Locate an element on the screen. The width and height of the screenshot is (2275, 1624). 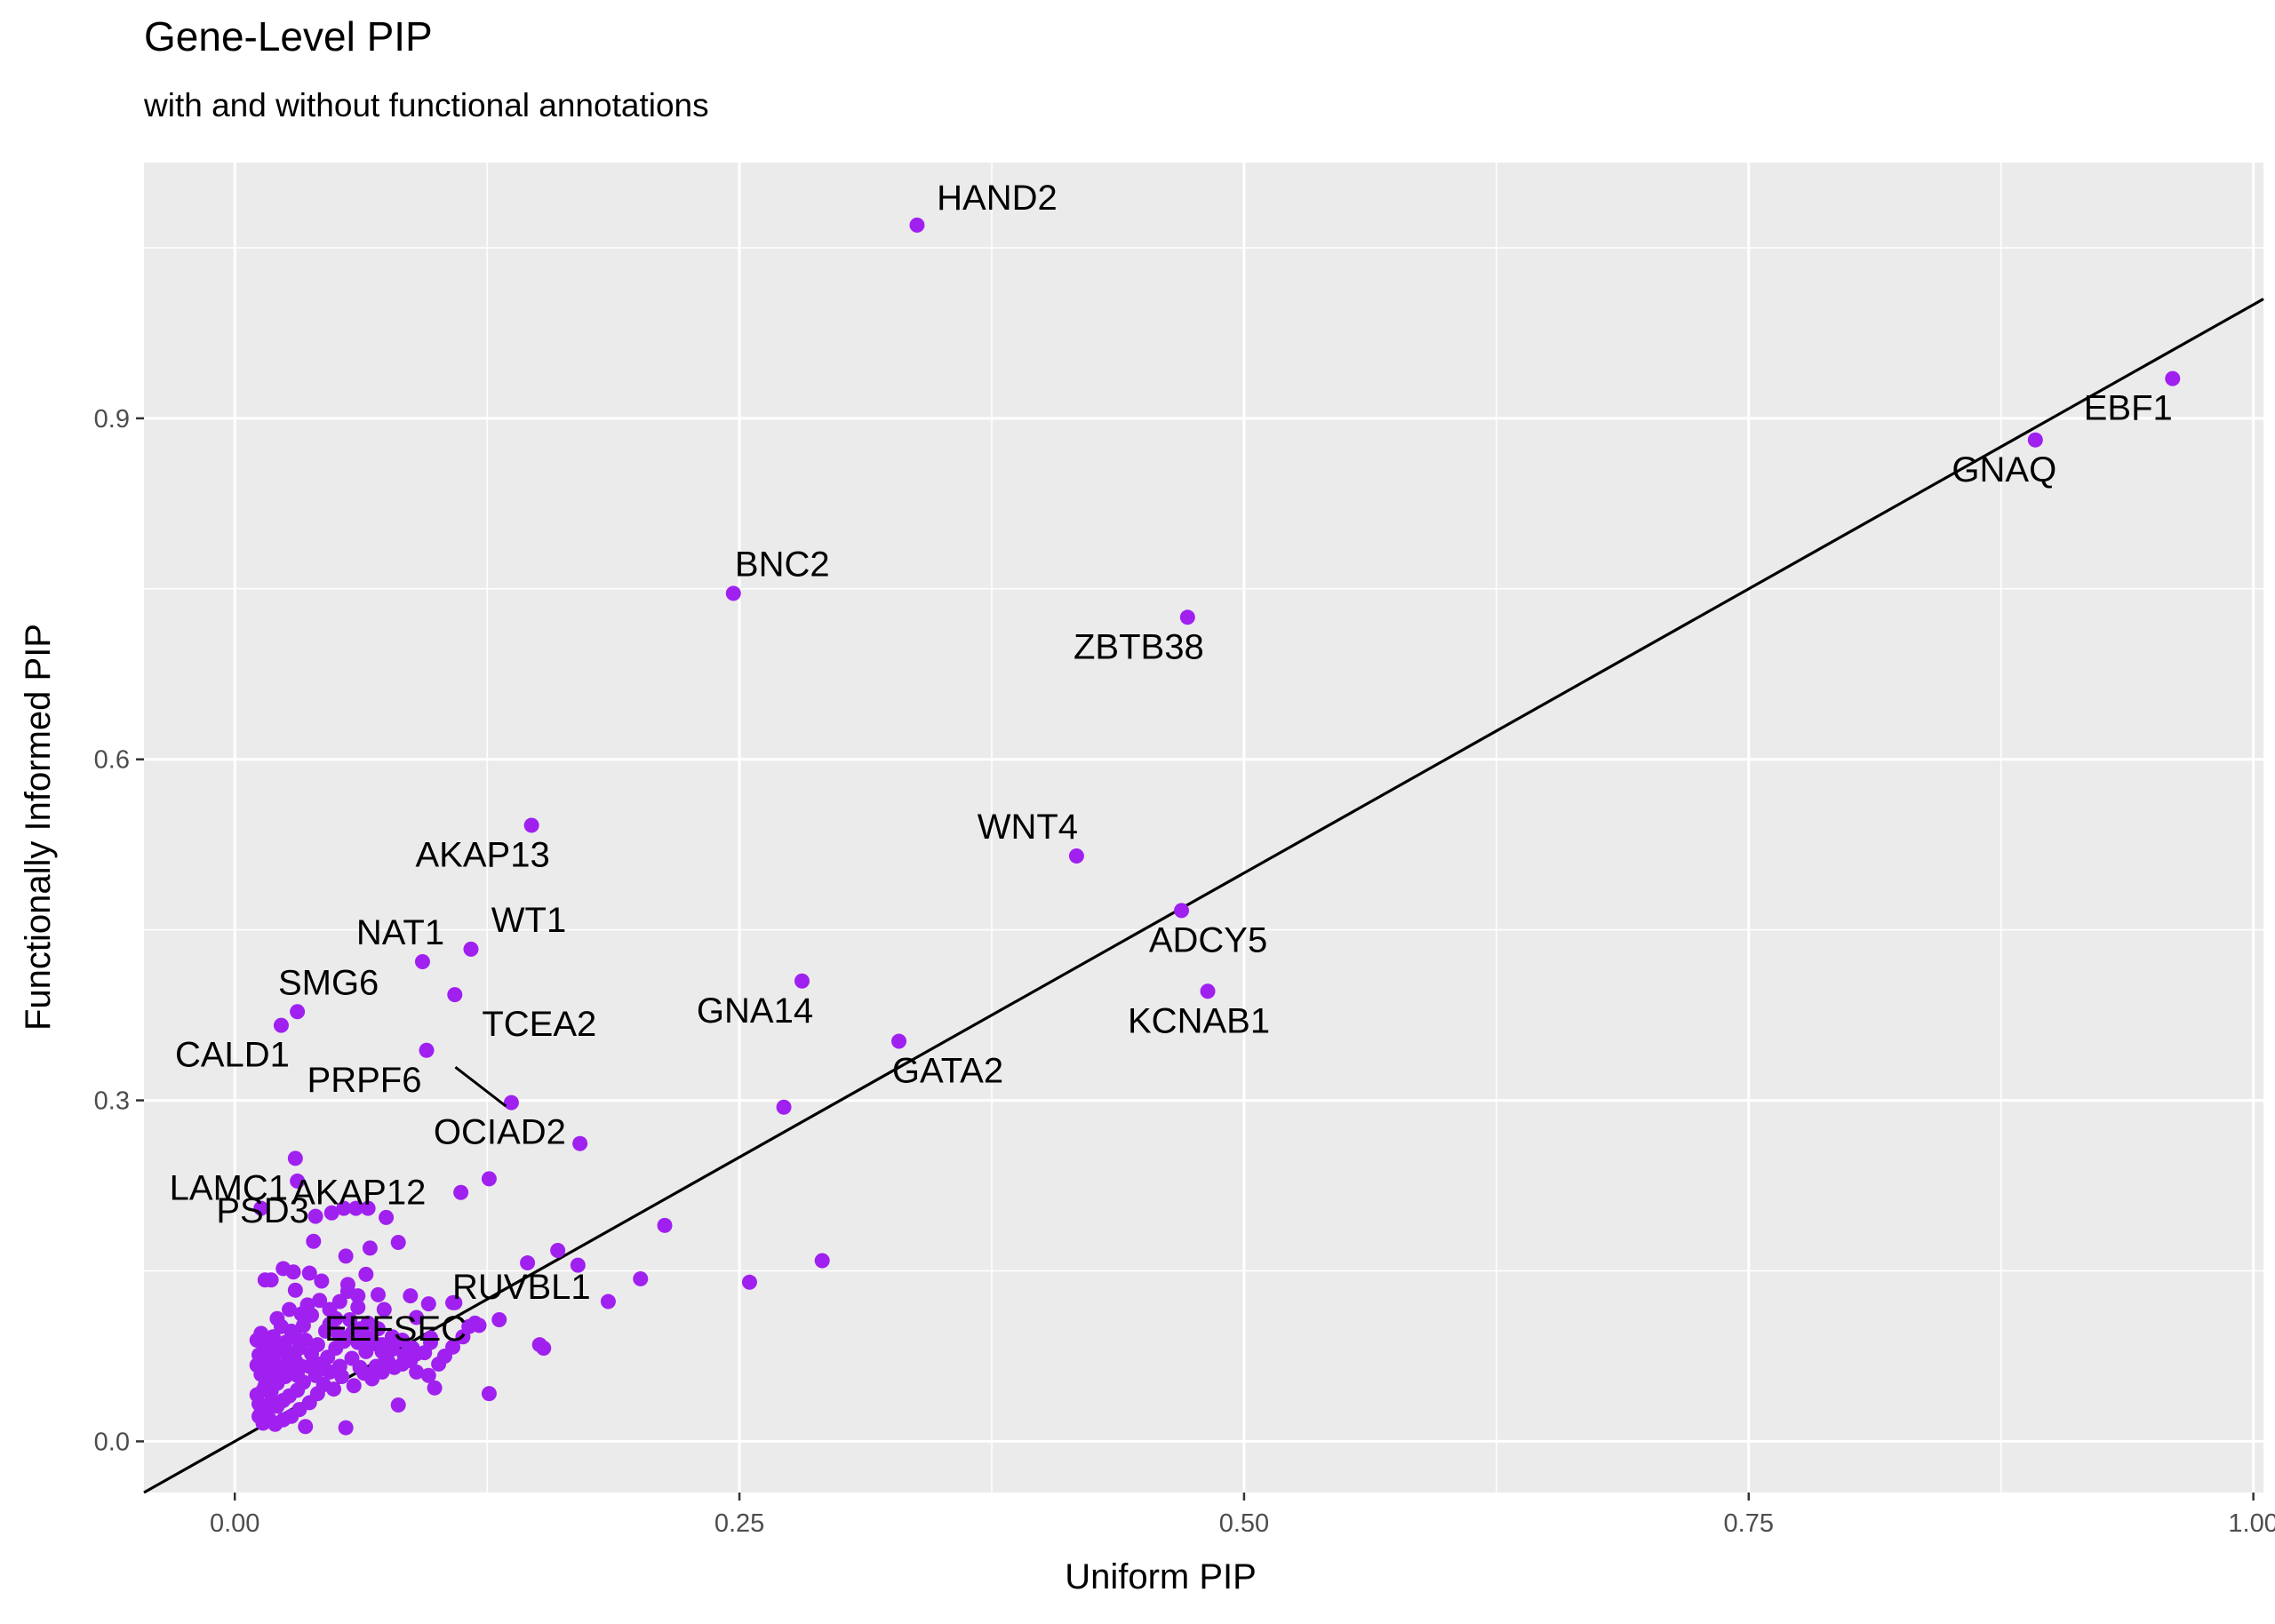
x-tick-label: 0.00 is located at coordinates (234, 1523).